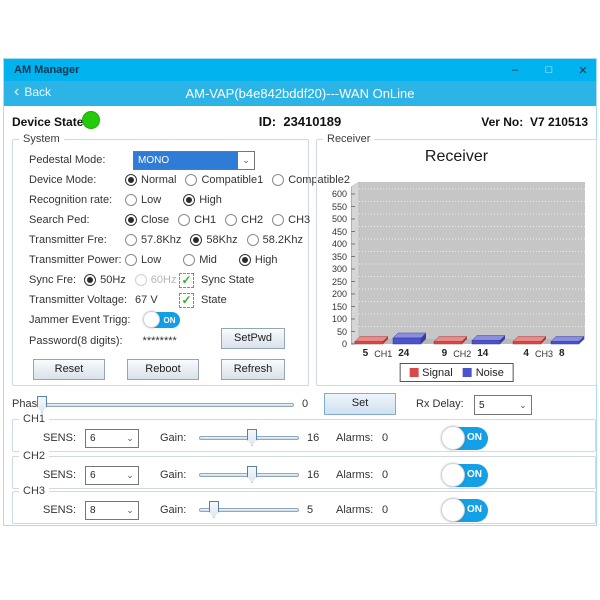  I want to click on state-checkbox: State, so click(203, 300).